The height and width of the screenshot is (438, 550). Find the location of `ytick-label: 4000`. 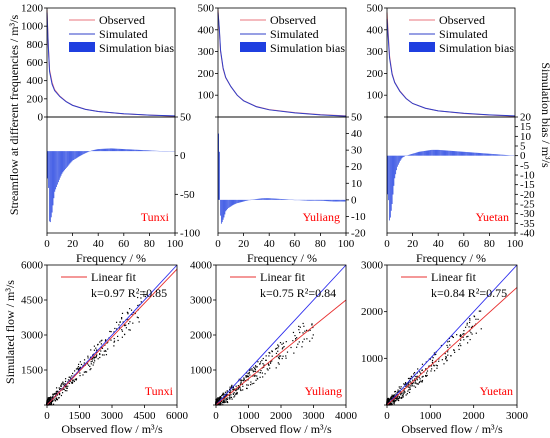

ytick-label: 4000 is located at coordinates (201, 266).